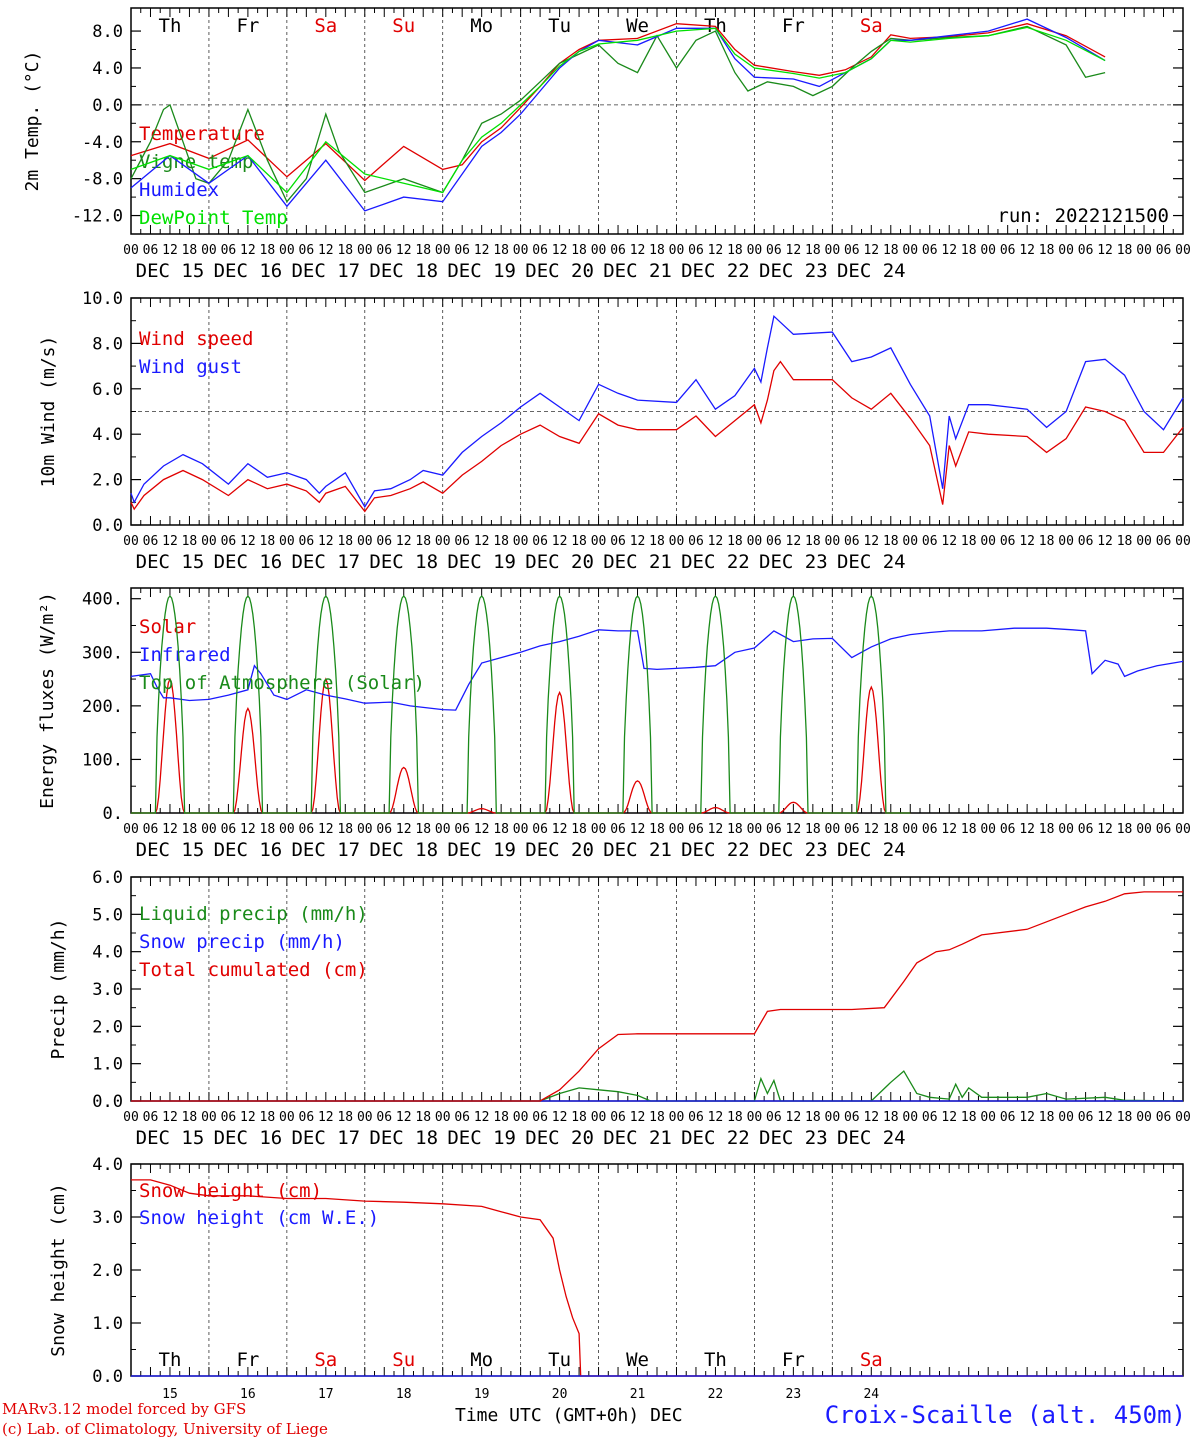 The width and height of the screenshot is (1194, 1440). Describe the element at coordinates (637, 1138) in the screenshot. I see `date-label: DEC 21` at that location.